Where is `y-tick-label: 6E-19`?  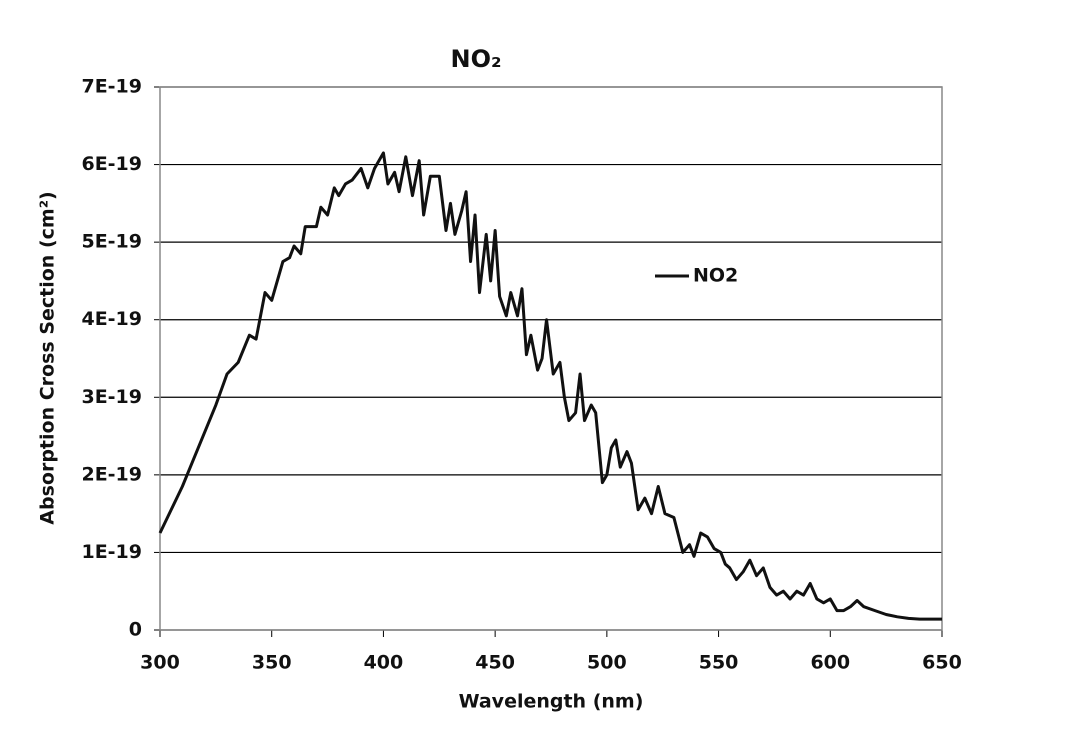 y-tick-label: 6E-19 is located at coordinates (111, 164).